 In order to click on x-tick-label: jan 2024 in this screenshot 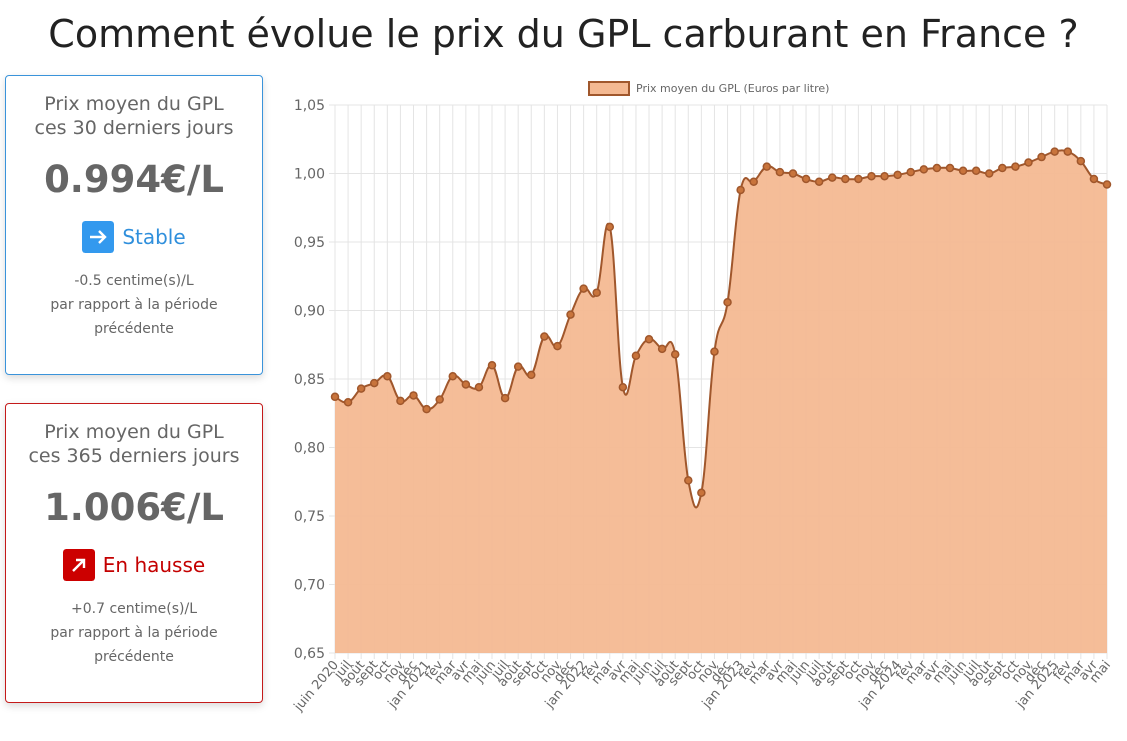, I will do `click(880, 685)`.